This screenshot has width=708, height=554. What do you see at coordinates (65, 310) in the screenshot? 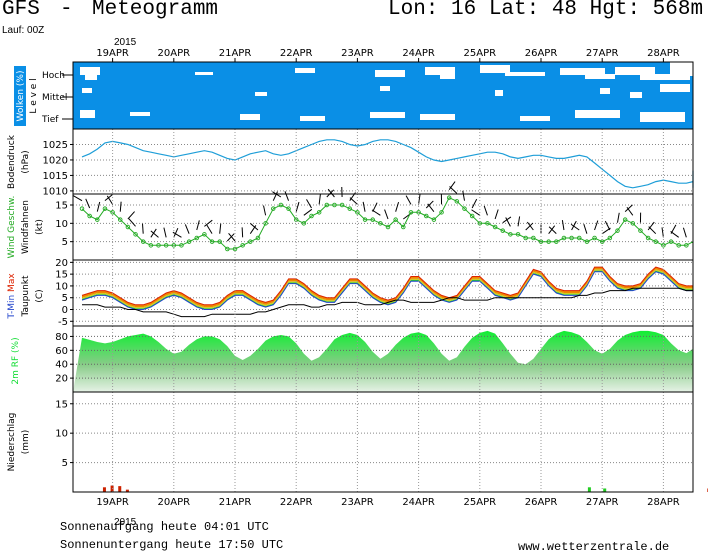
I see `axis-tick-label: 0` at bounding box center [65, 310].